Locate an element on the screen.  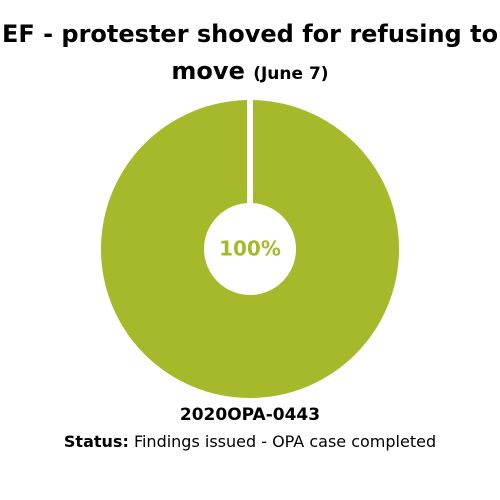
case-id: 2020OPA-0443 is located at coordinates (250, 415).